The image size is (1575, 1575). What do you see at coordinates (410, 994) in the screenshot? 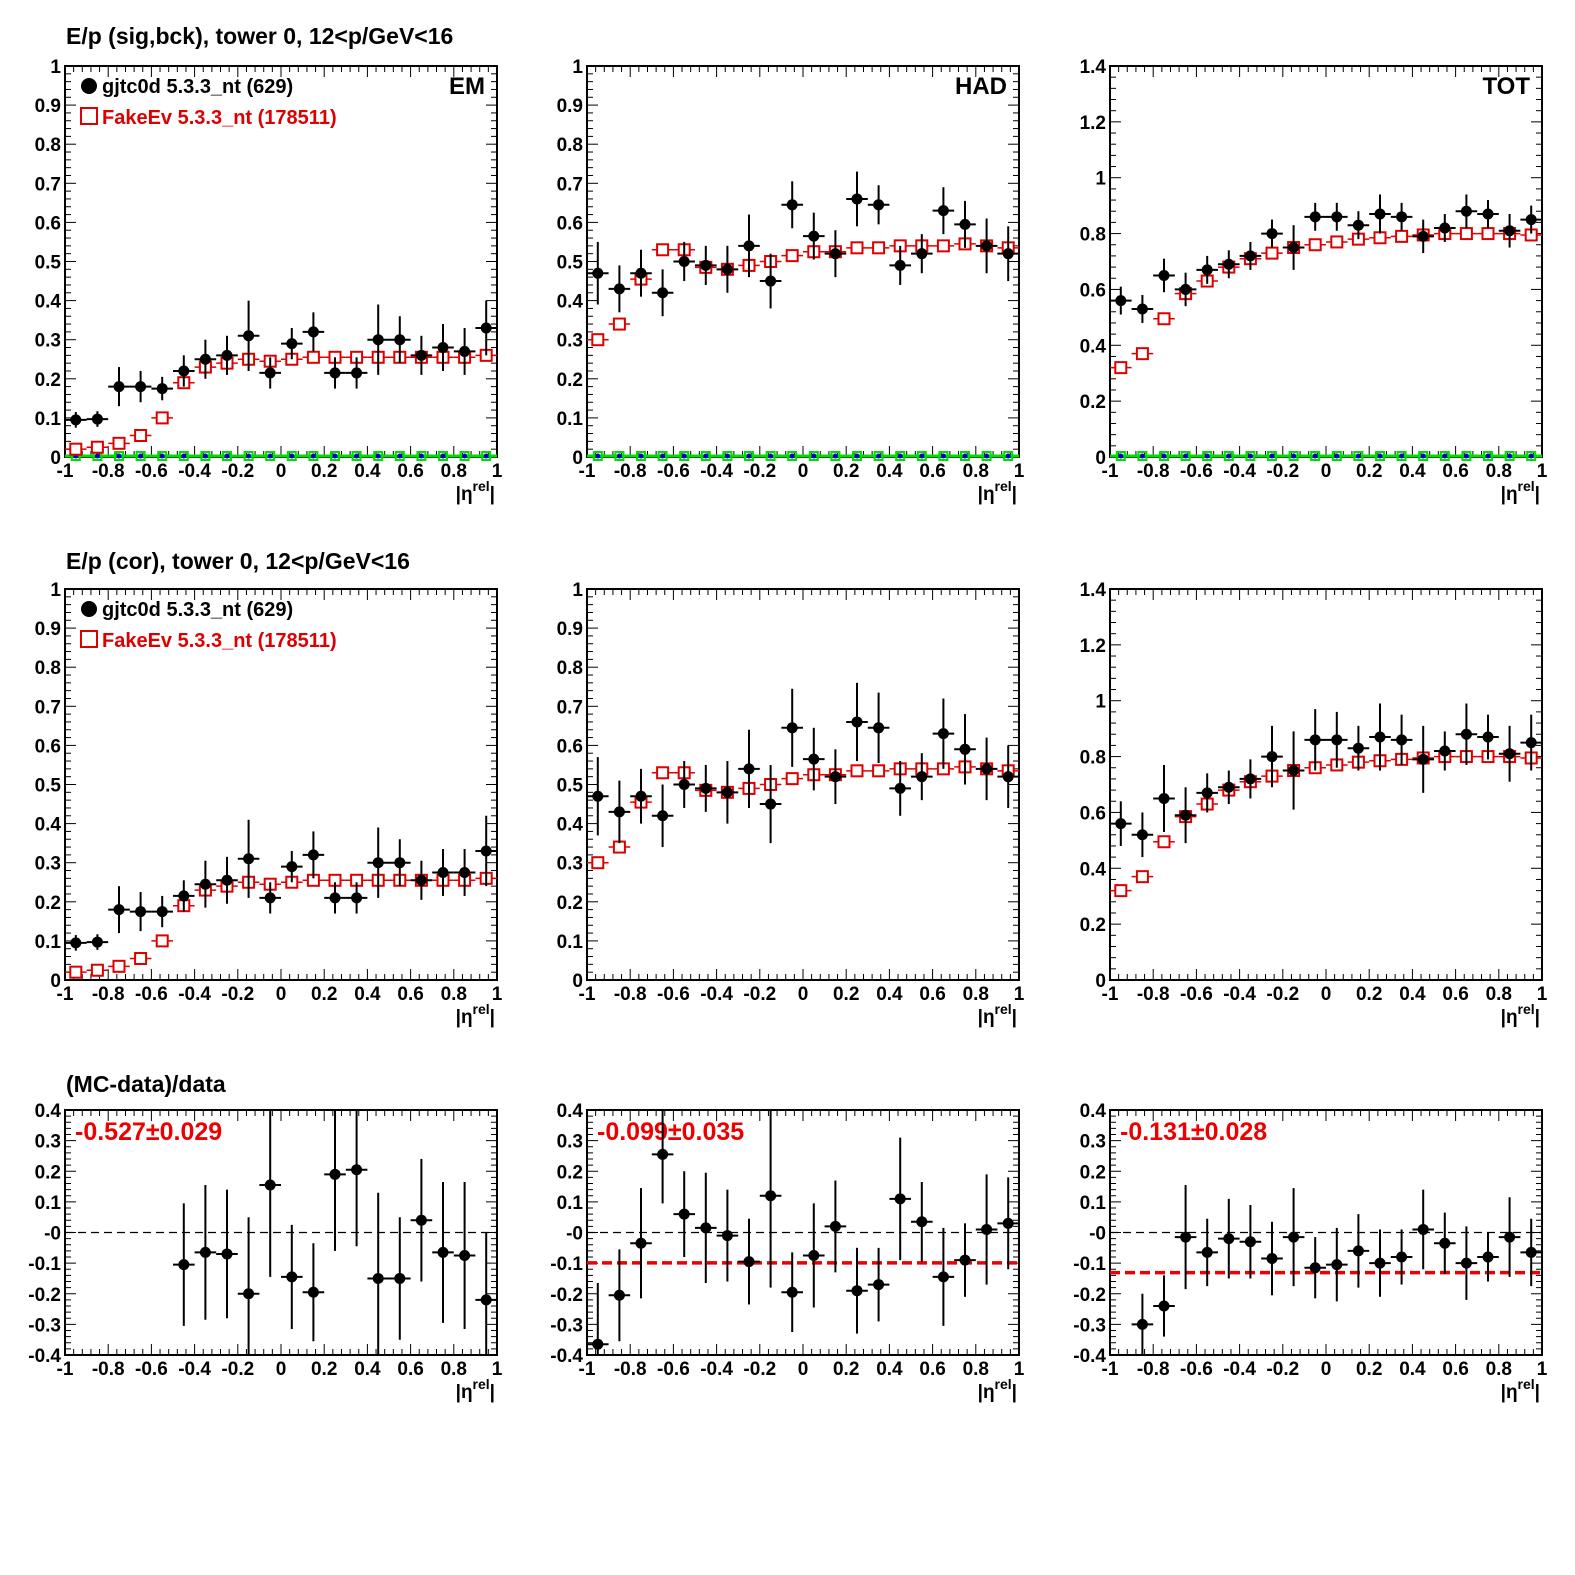
I see `x-tick-label: 0.6` at bounding box center [410, 994].